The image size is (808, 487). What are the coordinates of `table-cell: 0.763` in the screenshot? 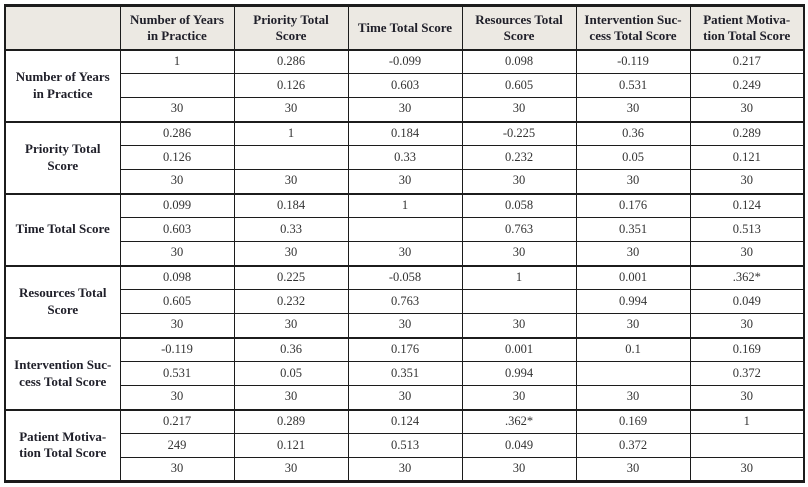 It's located at (519, 229).